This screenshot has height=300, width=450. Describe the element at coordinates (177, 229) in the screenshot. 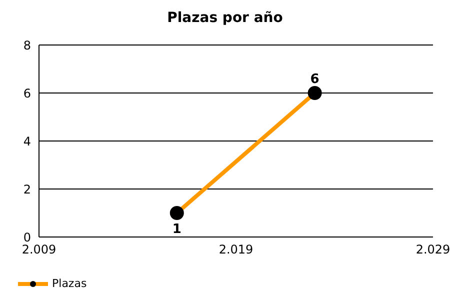

I see `data-label: 1` at that location.